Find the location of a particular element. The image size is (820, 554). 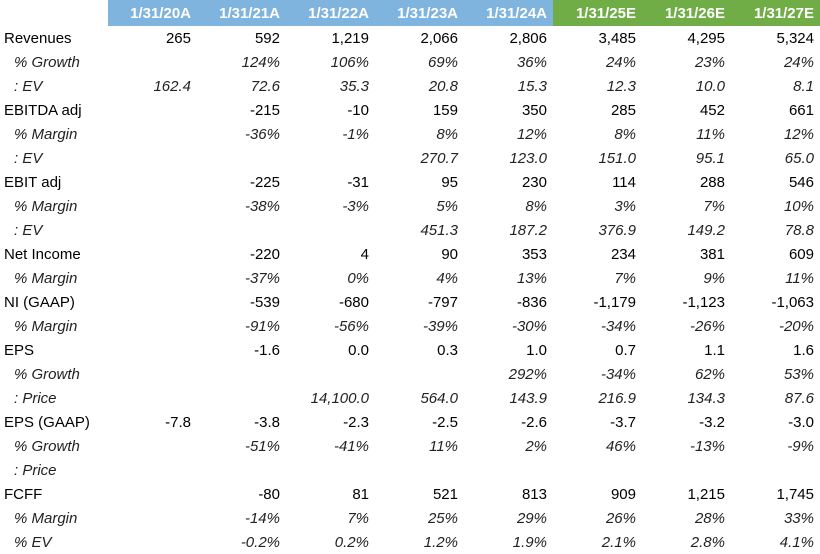

value-cell: -2.6 is located at coordinates (534, 422).